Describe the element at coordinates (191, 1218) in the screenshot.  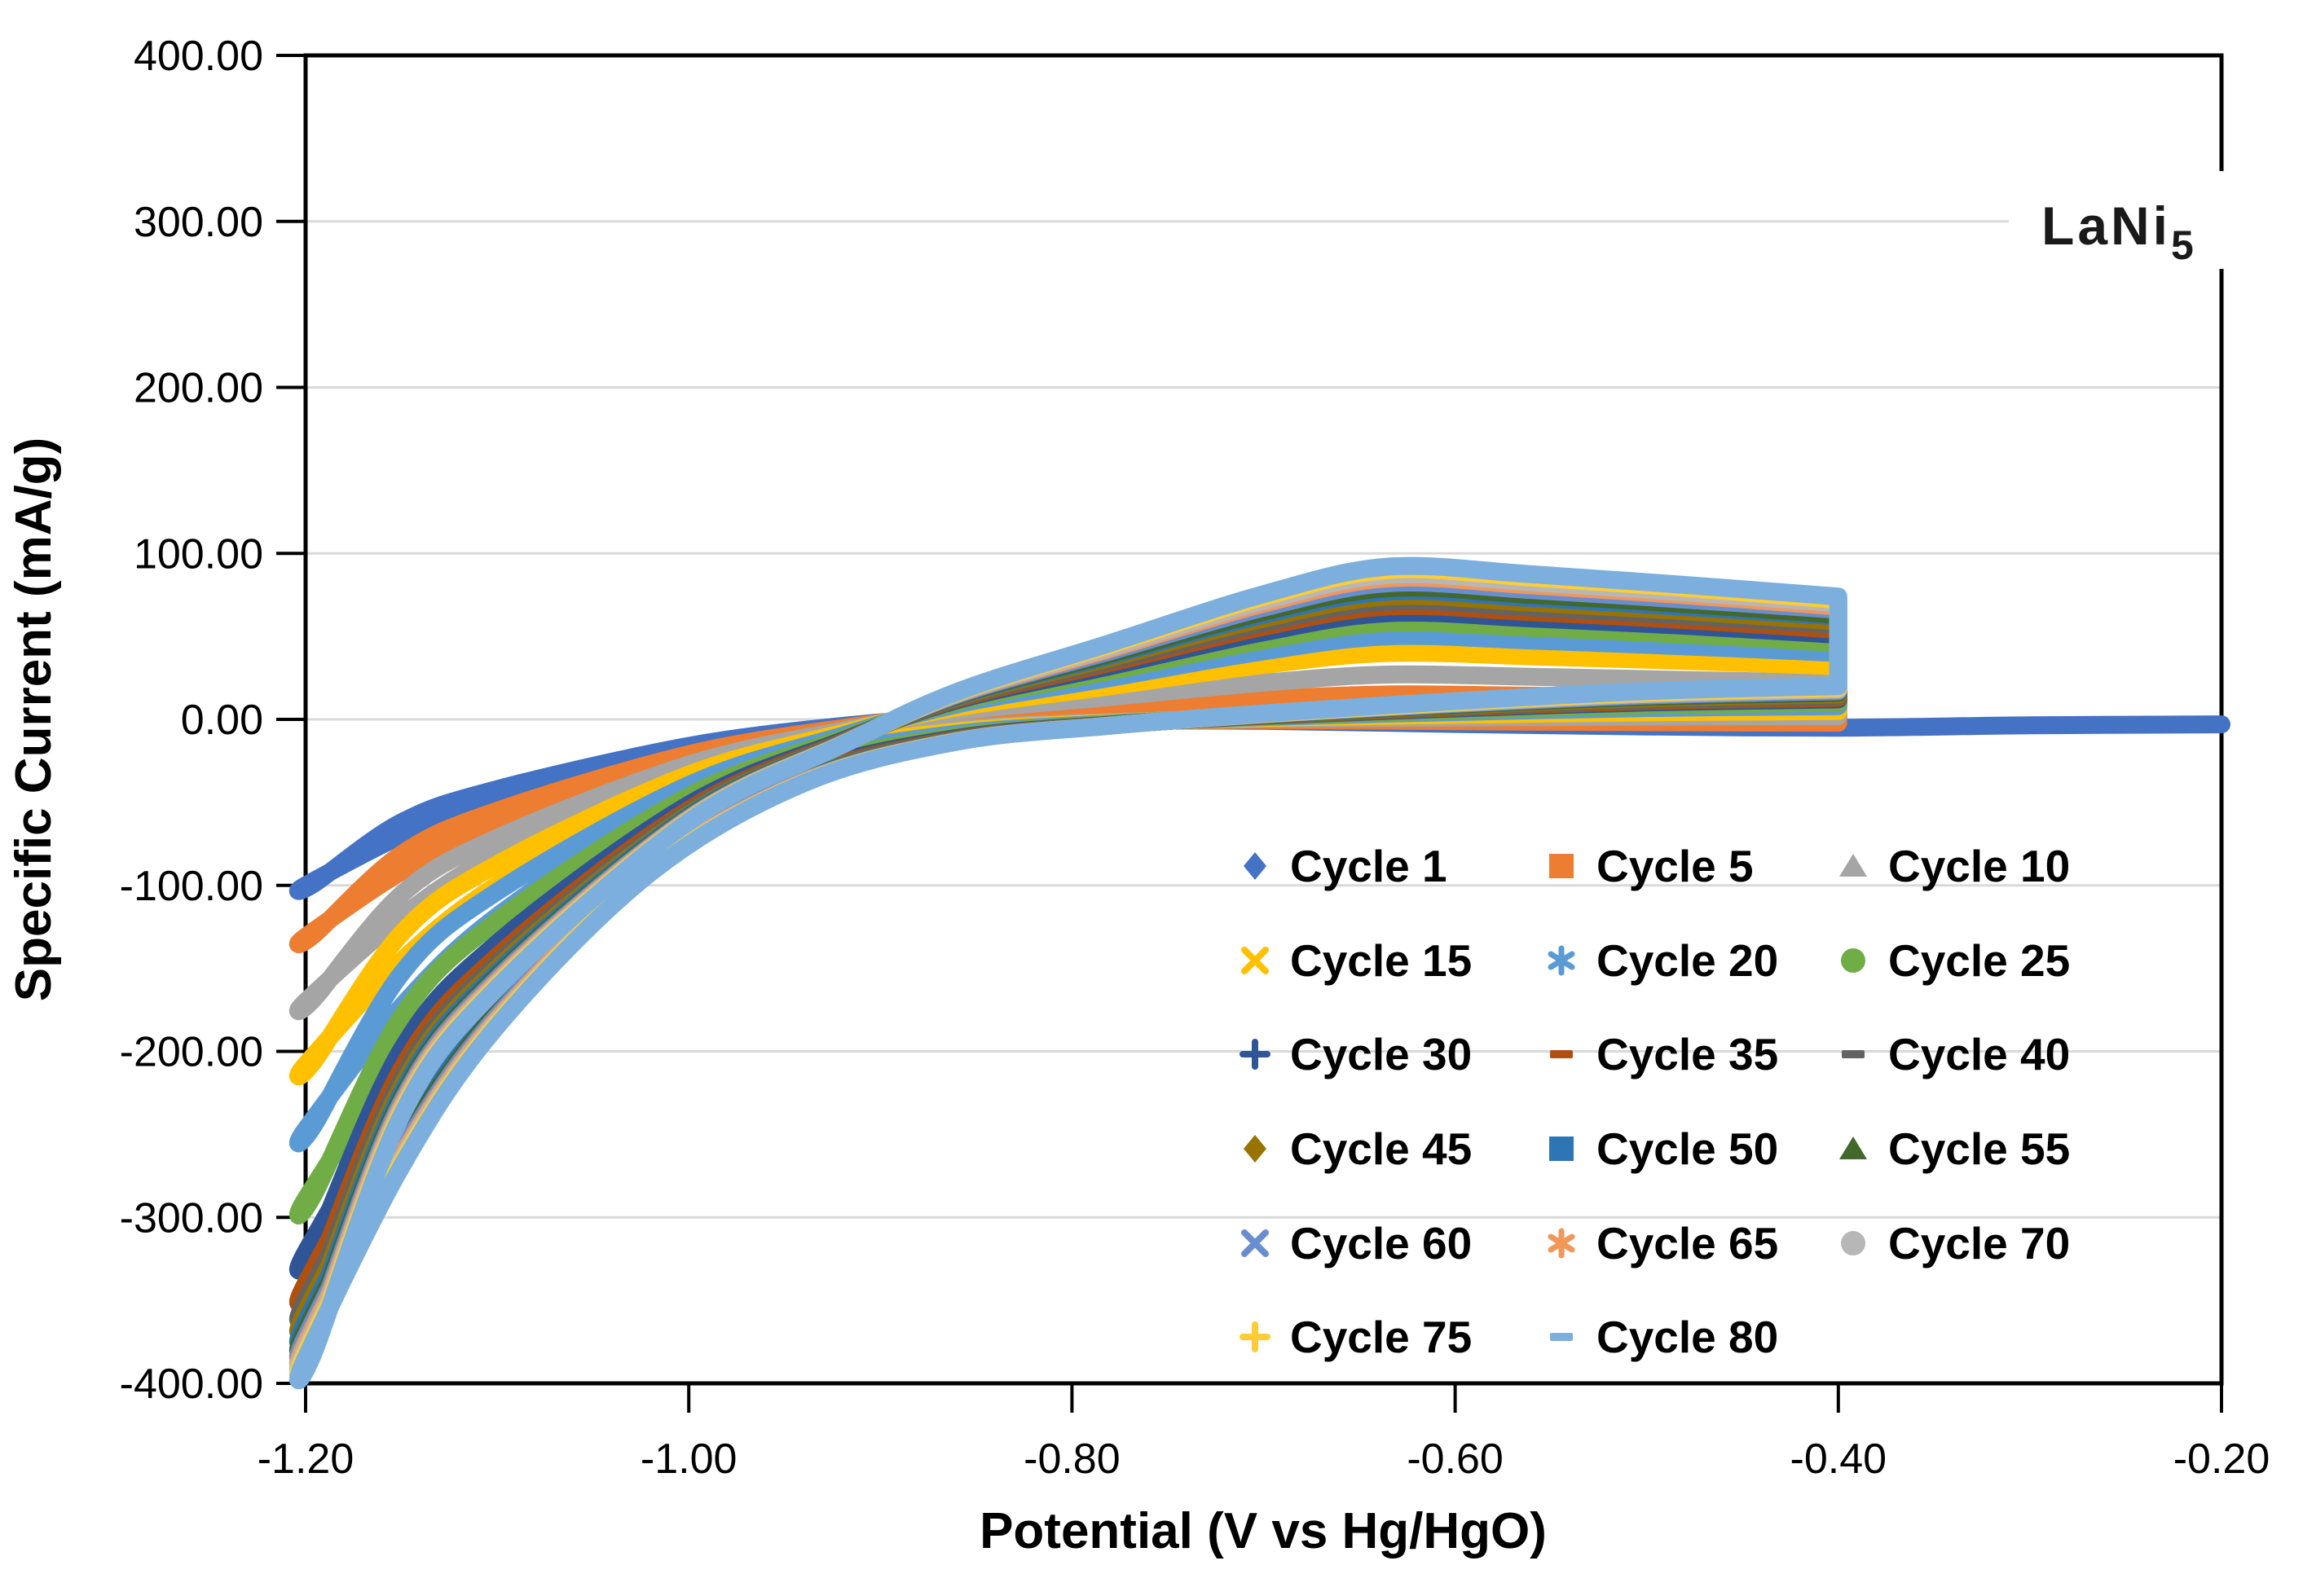
I see `y-tick-label: -300.00` at that location.